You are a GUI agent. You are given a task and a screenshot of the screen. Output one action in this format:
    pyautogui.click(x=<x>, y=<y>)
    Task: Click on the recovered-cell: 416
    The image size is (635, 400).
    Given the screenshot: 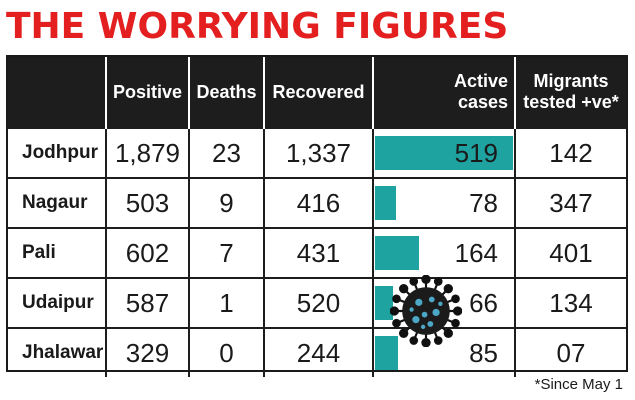 What is the action you would take?
    pyautogui.click(x=319, y=202)
    